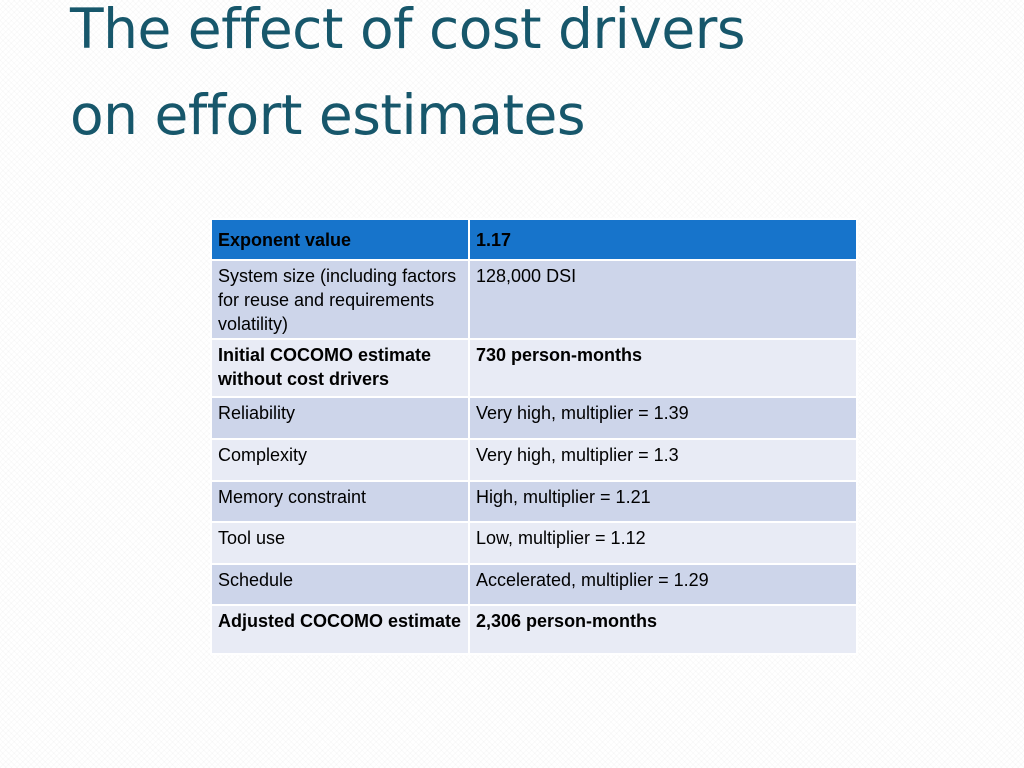 Image resolution: width=1024 pixels, height=768 pixels. I want to click on table-row-complexity: Complexity Very high, multiplier = 1.3, so click(534, 460).